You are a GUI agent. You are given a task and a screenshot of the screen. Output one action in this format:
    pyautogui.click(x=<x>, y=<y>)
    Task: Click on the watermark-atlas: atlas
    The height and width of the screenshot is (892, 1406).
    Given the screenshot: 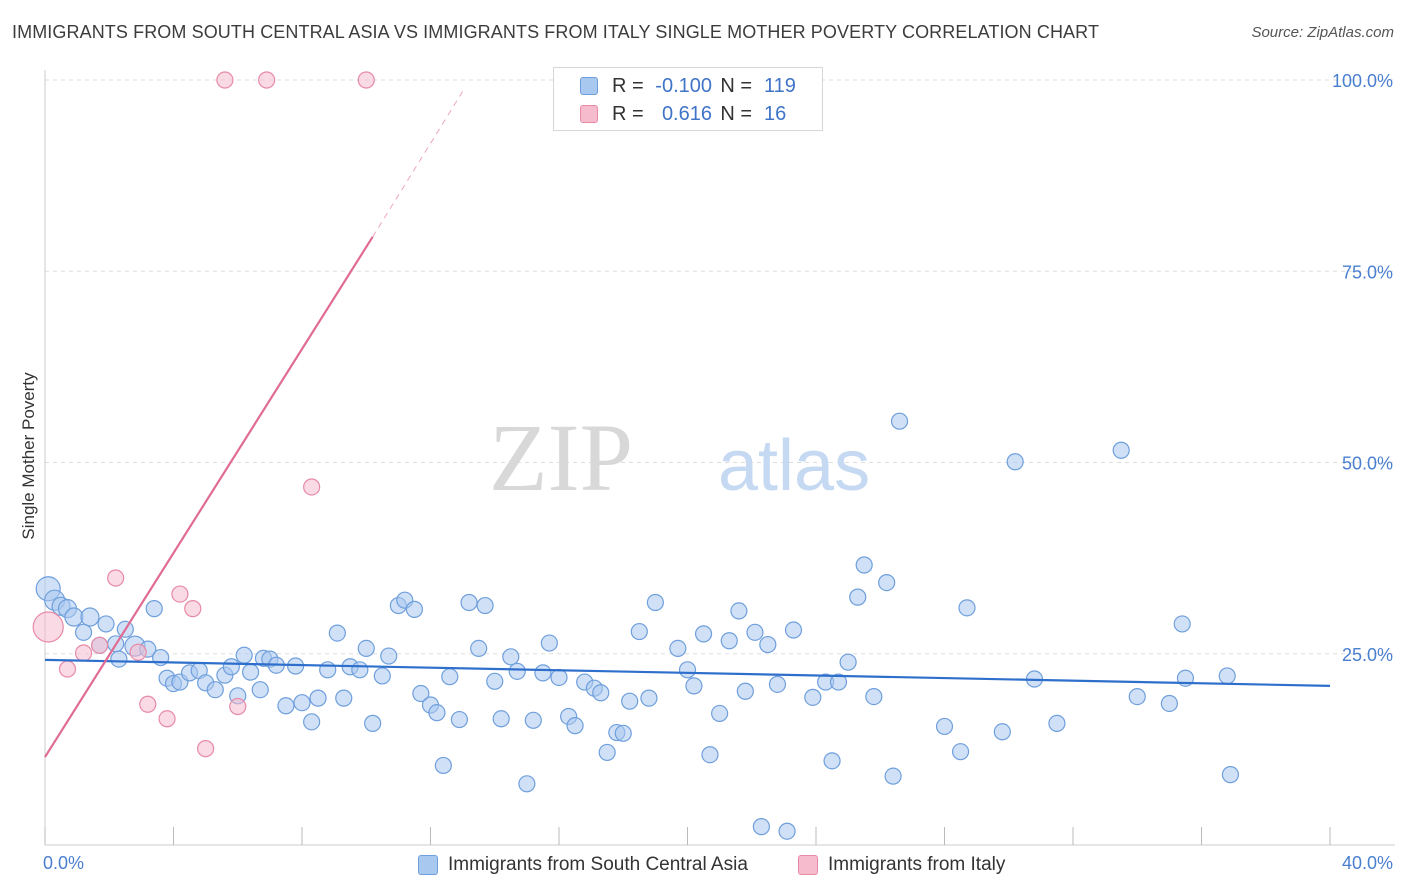 What is the action you would take?
    pyautogui.click(x=794, y=466)
    